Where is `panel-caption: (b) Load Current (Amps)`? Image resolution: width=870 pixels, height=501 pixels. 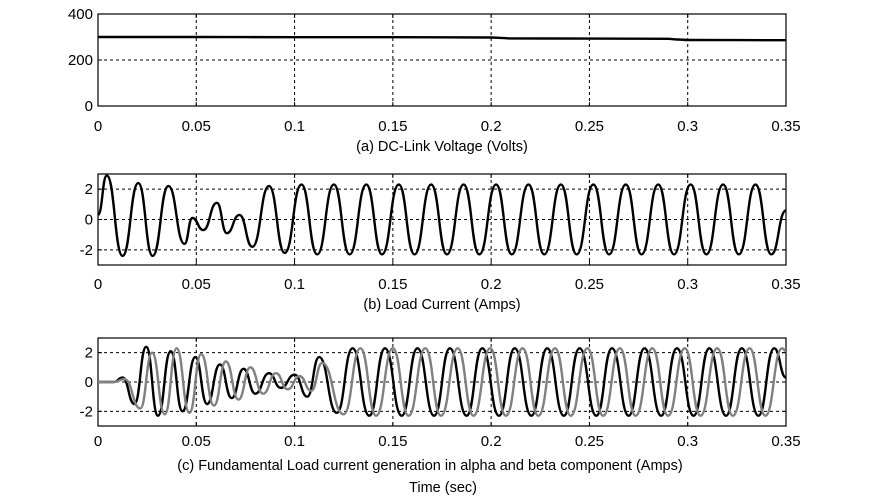
panel-caption: (b) Load Current (Amps) is located at coordinates (441, 305).